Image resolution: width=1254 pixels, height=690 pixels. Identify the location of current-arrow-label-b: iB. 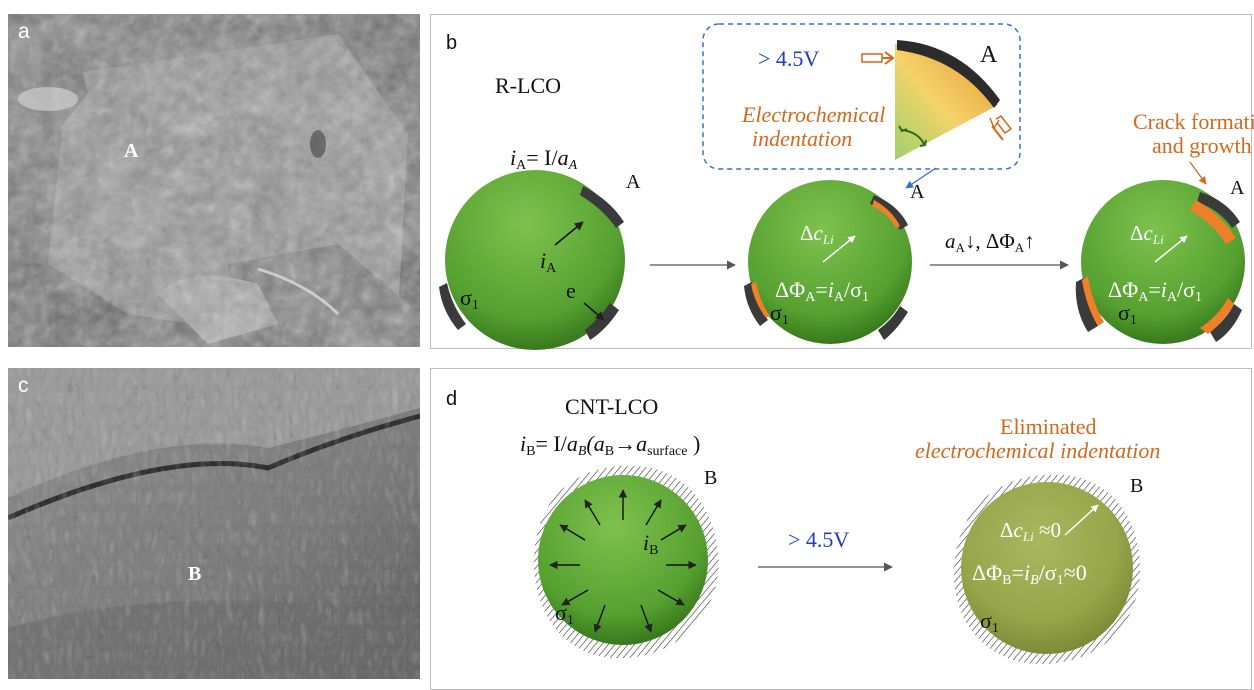
(650, 544).